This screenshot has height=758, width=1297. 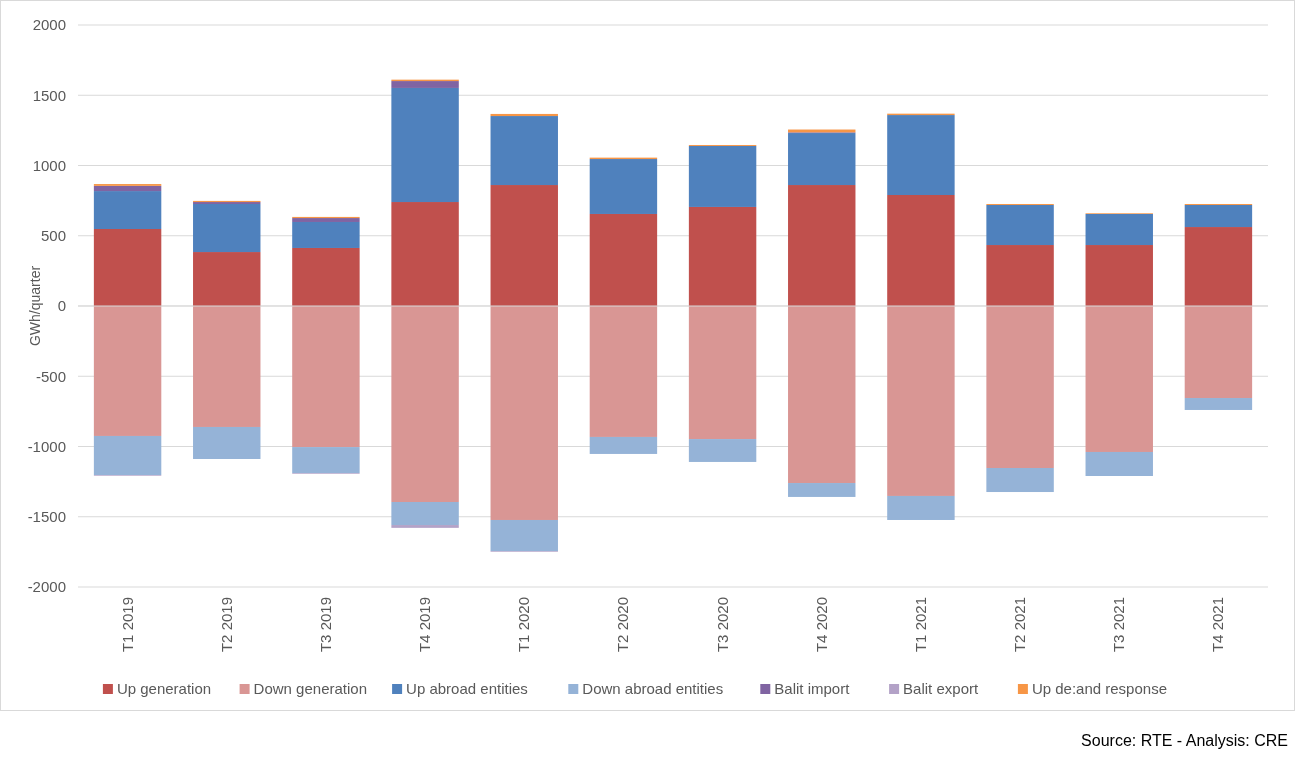 What do you see at coordinates (920, 625) in the screenshot?
I see `x-tick-label: T1 2021` at bounding box center [920, 625].